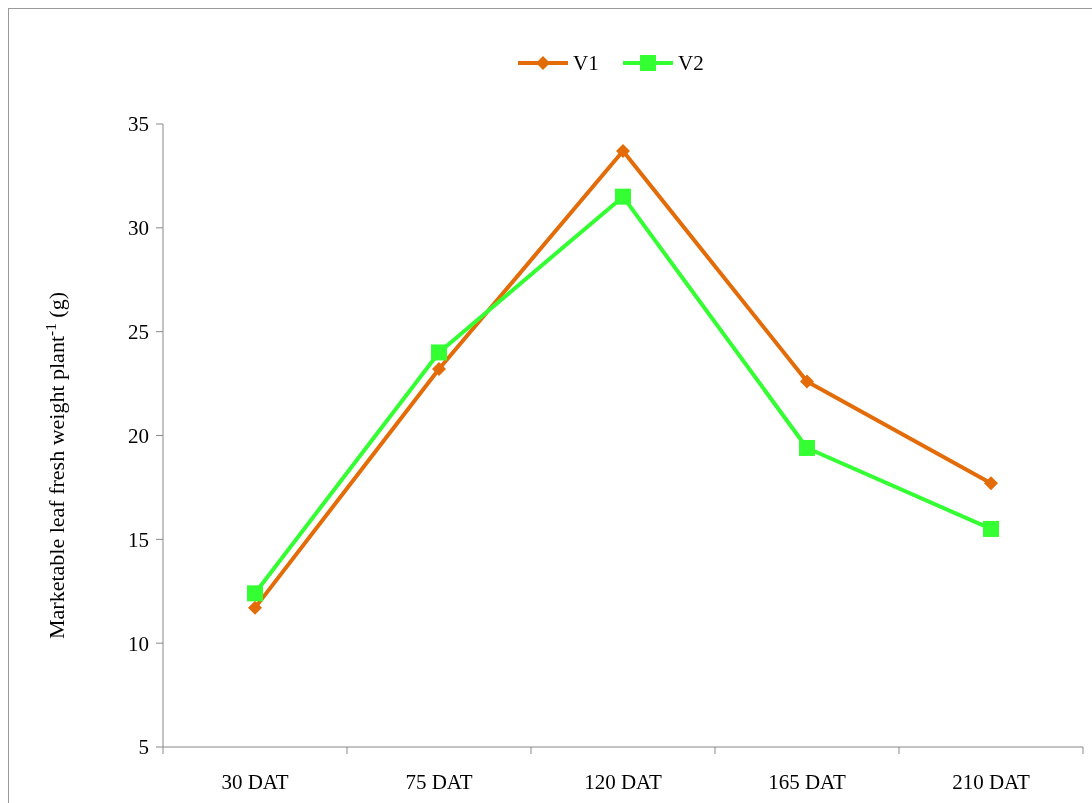 This screenshot has height=803, width=1092. What do you see at coordinates (255, 782) in the screenshot?
I see `x-tick-label: 30 DAT` at bounding box center [255, 782].